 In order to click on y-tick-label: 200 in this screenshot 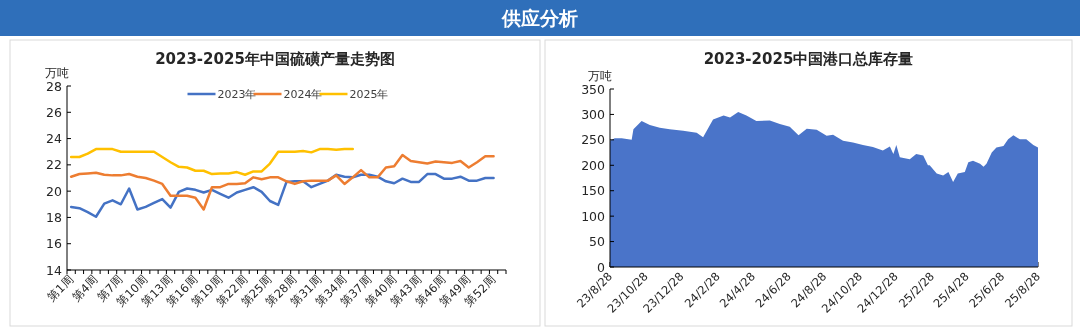, I will do `click(593, 165)`.